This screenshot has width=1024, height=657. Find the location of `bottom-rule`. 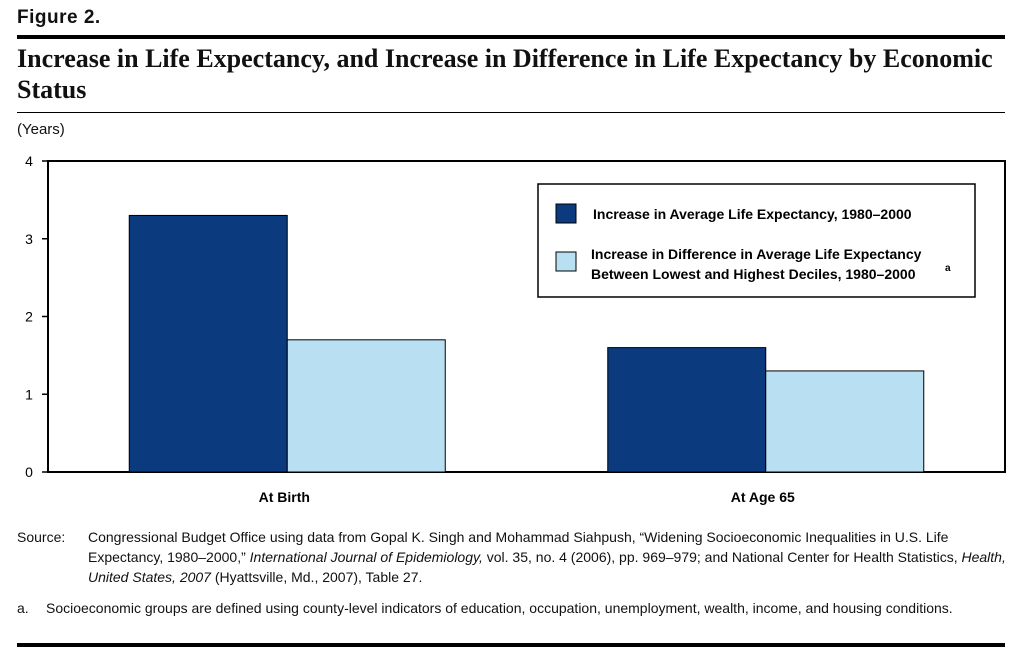

bottom-rule is located at coordinates (511, 645).